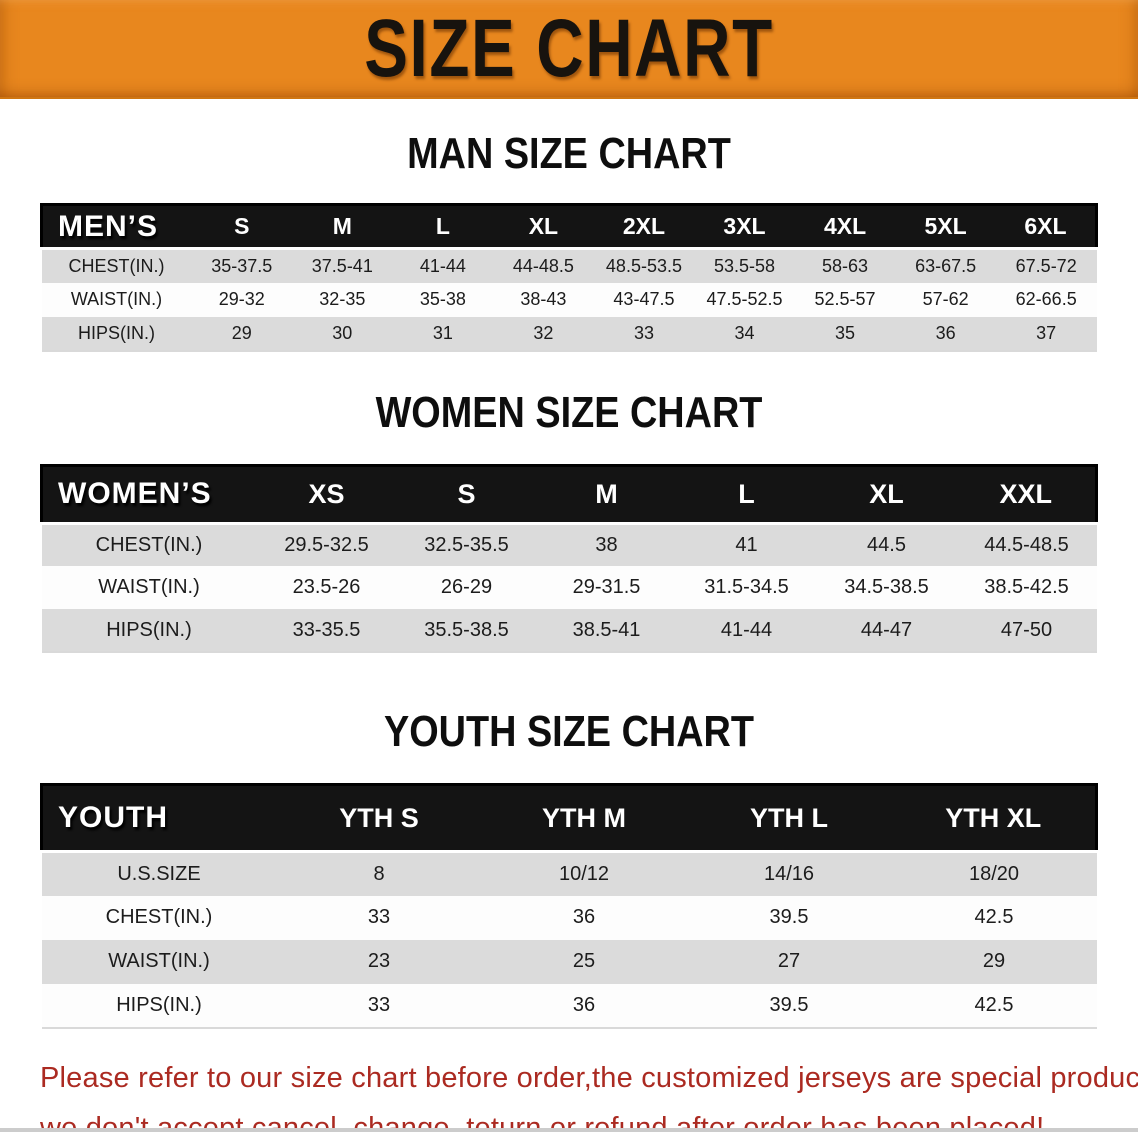  Describe the element at coordinates (466, 587) in the screenshot. I see `size-cell: 26-29` at that location.